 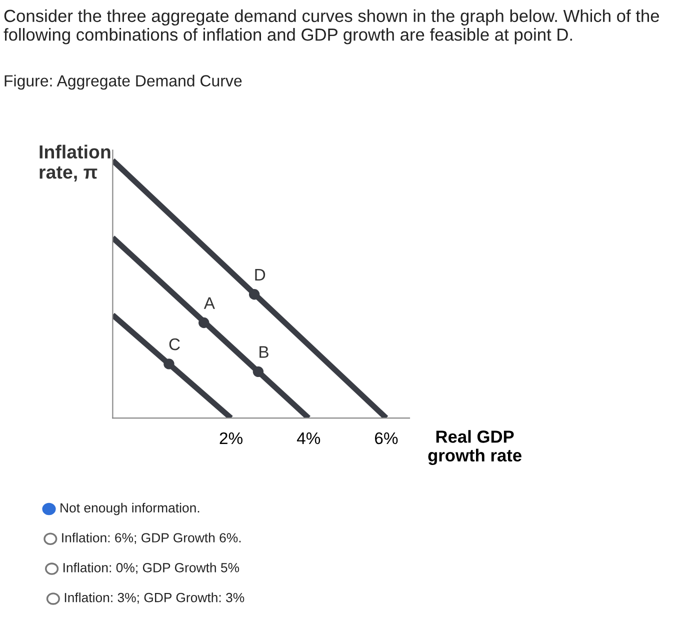 What do you see at coordinates (130, 509) in the screenshot?
I see `text: Not enough information.` at bounding box center [130, 509].